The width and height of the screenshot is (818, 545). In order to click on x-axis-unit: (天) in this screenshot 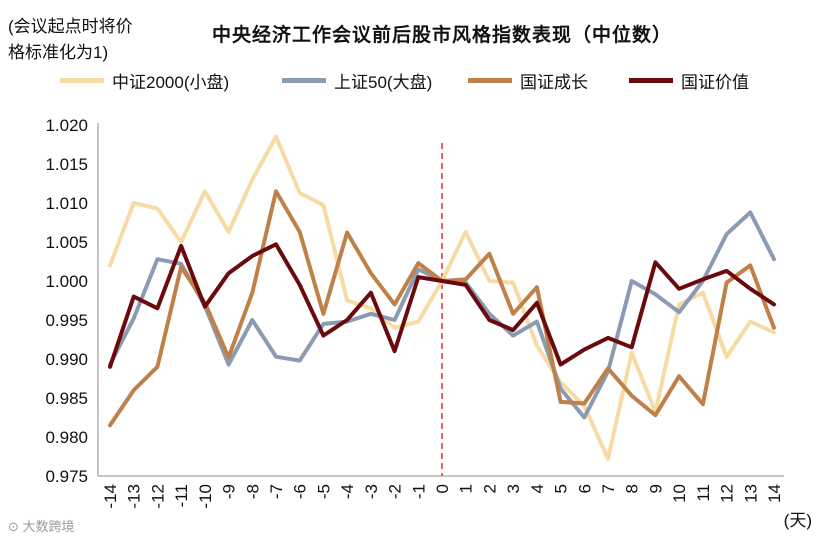, I will do `click(798, 520)`.